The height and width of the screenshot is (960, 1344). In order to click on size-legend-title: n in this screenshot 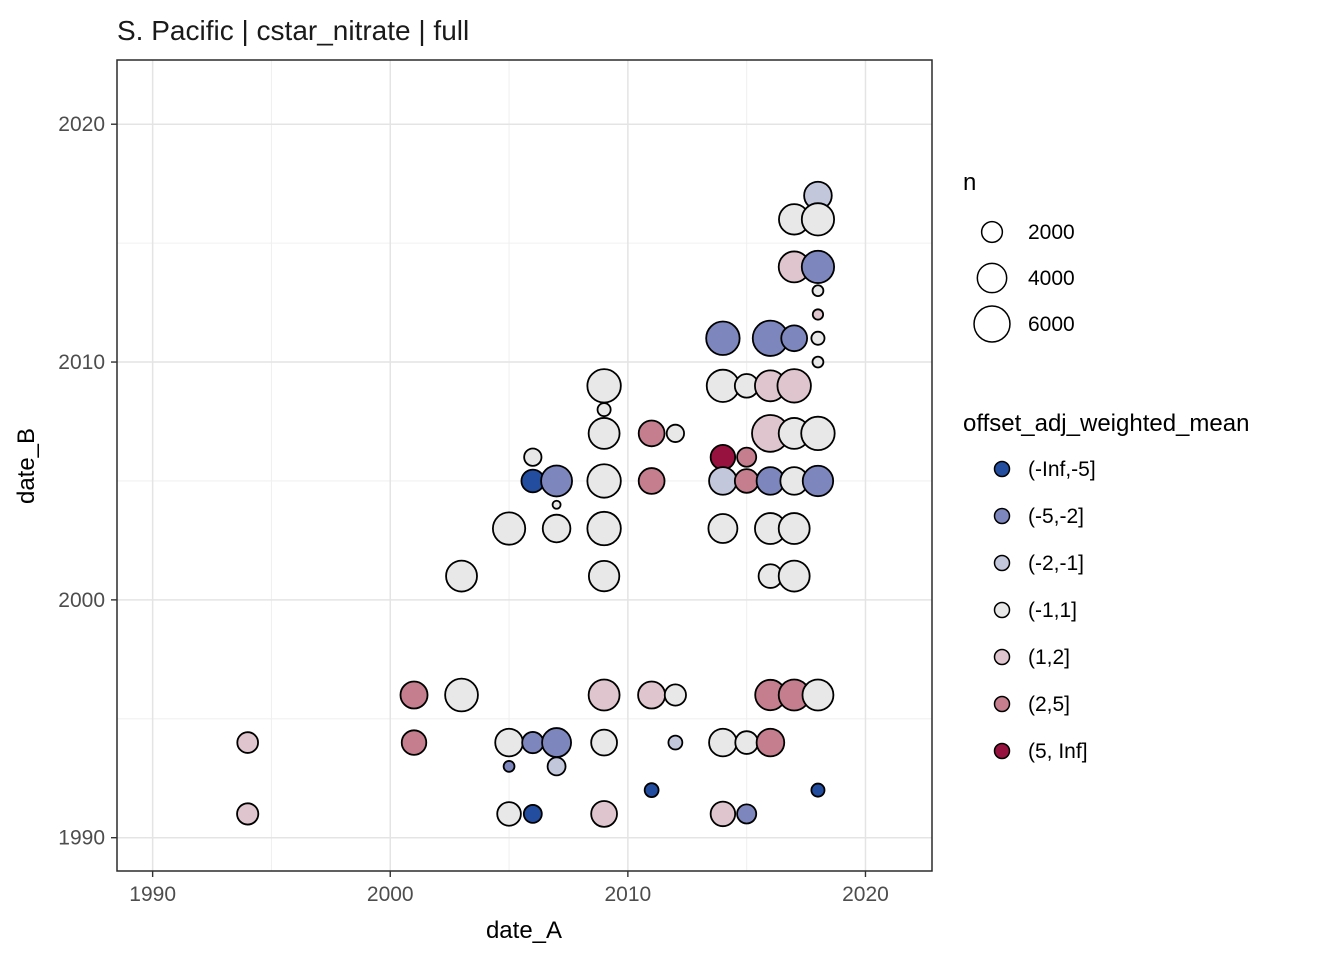, I will do `click(969, 182)`.